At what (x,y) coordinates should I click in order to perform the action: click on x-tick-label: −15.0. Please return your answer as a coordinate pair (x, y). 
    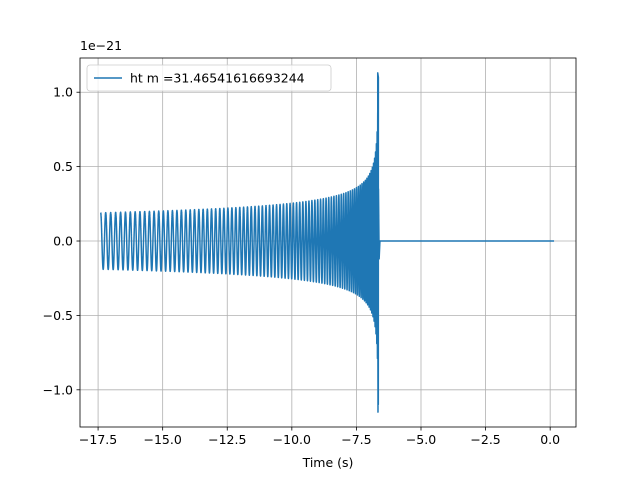
    Looking at the image, I should click on (163, 439).